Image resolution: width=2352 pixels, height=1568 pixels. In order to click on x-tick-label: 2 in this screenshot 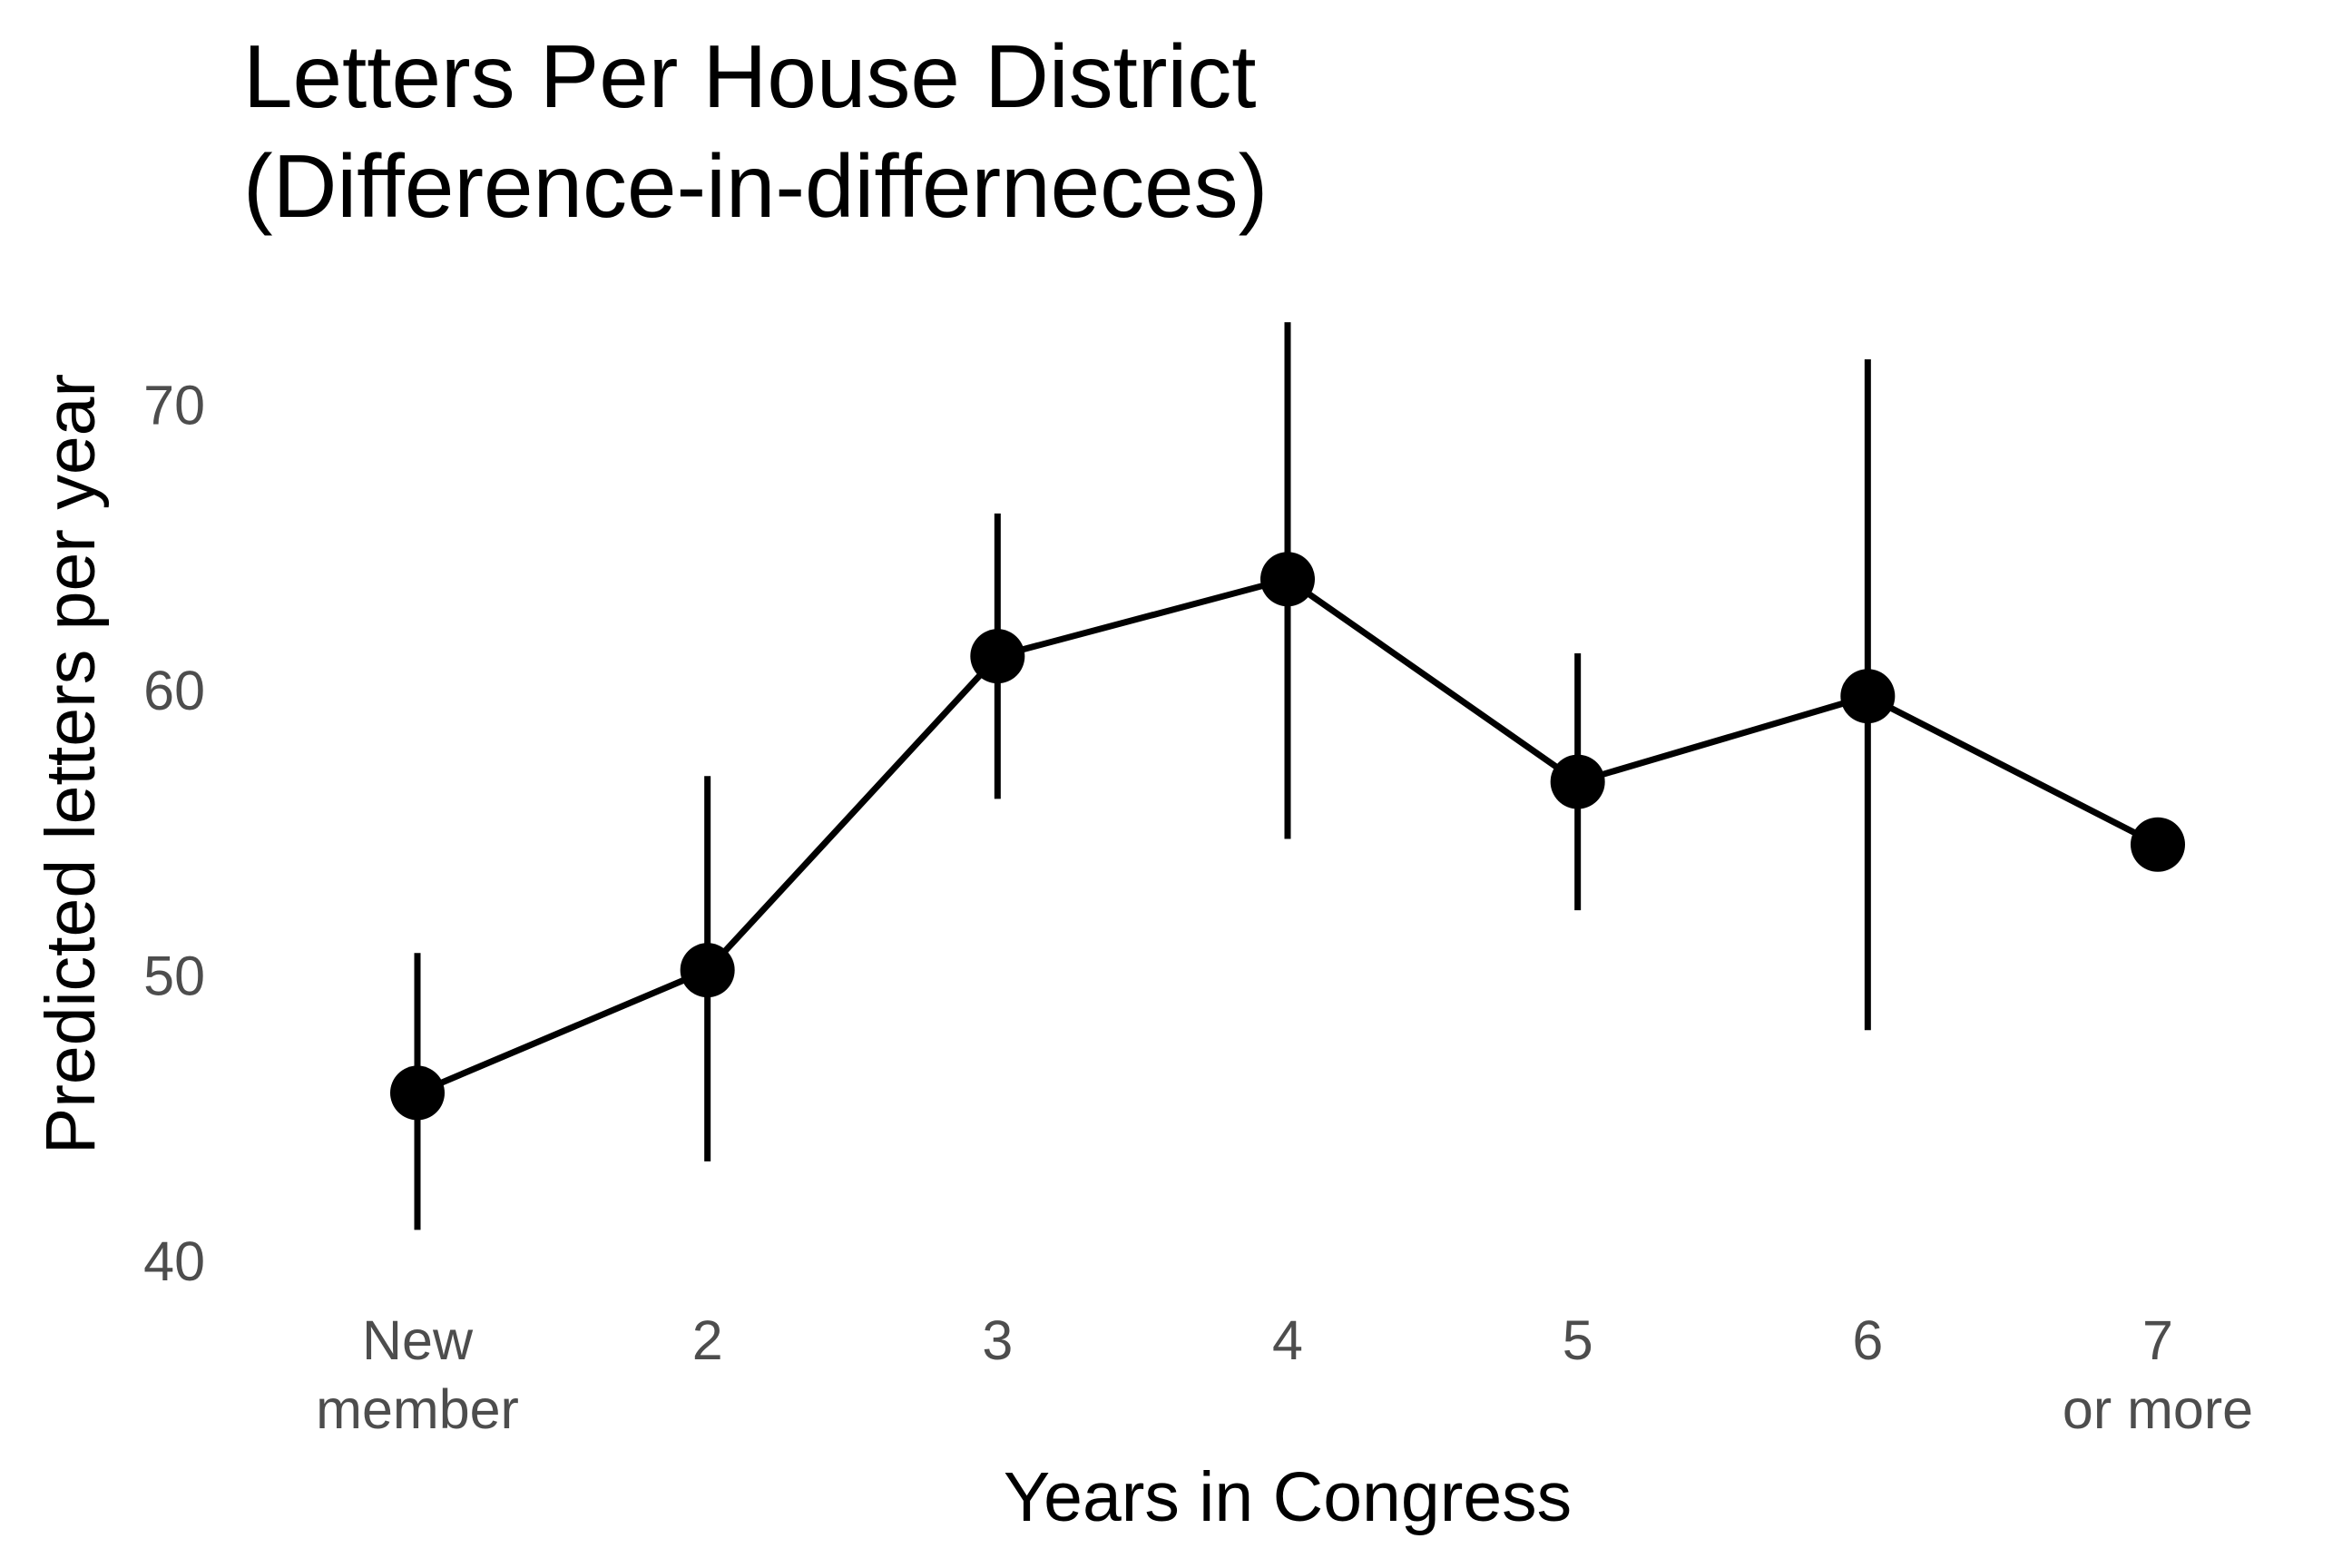, I will do `click(707, 1340)`.